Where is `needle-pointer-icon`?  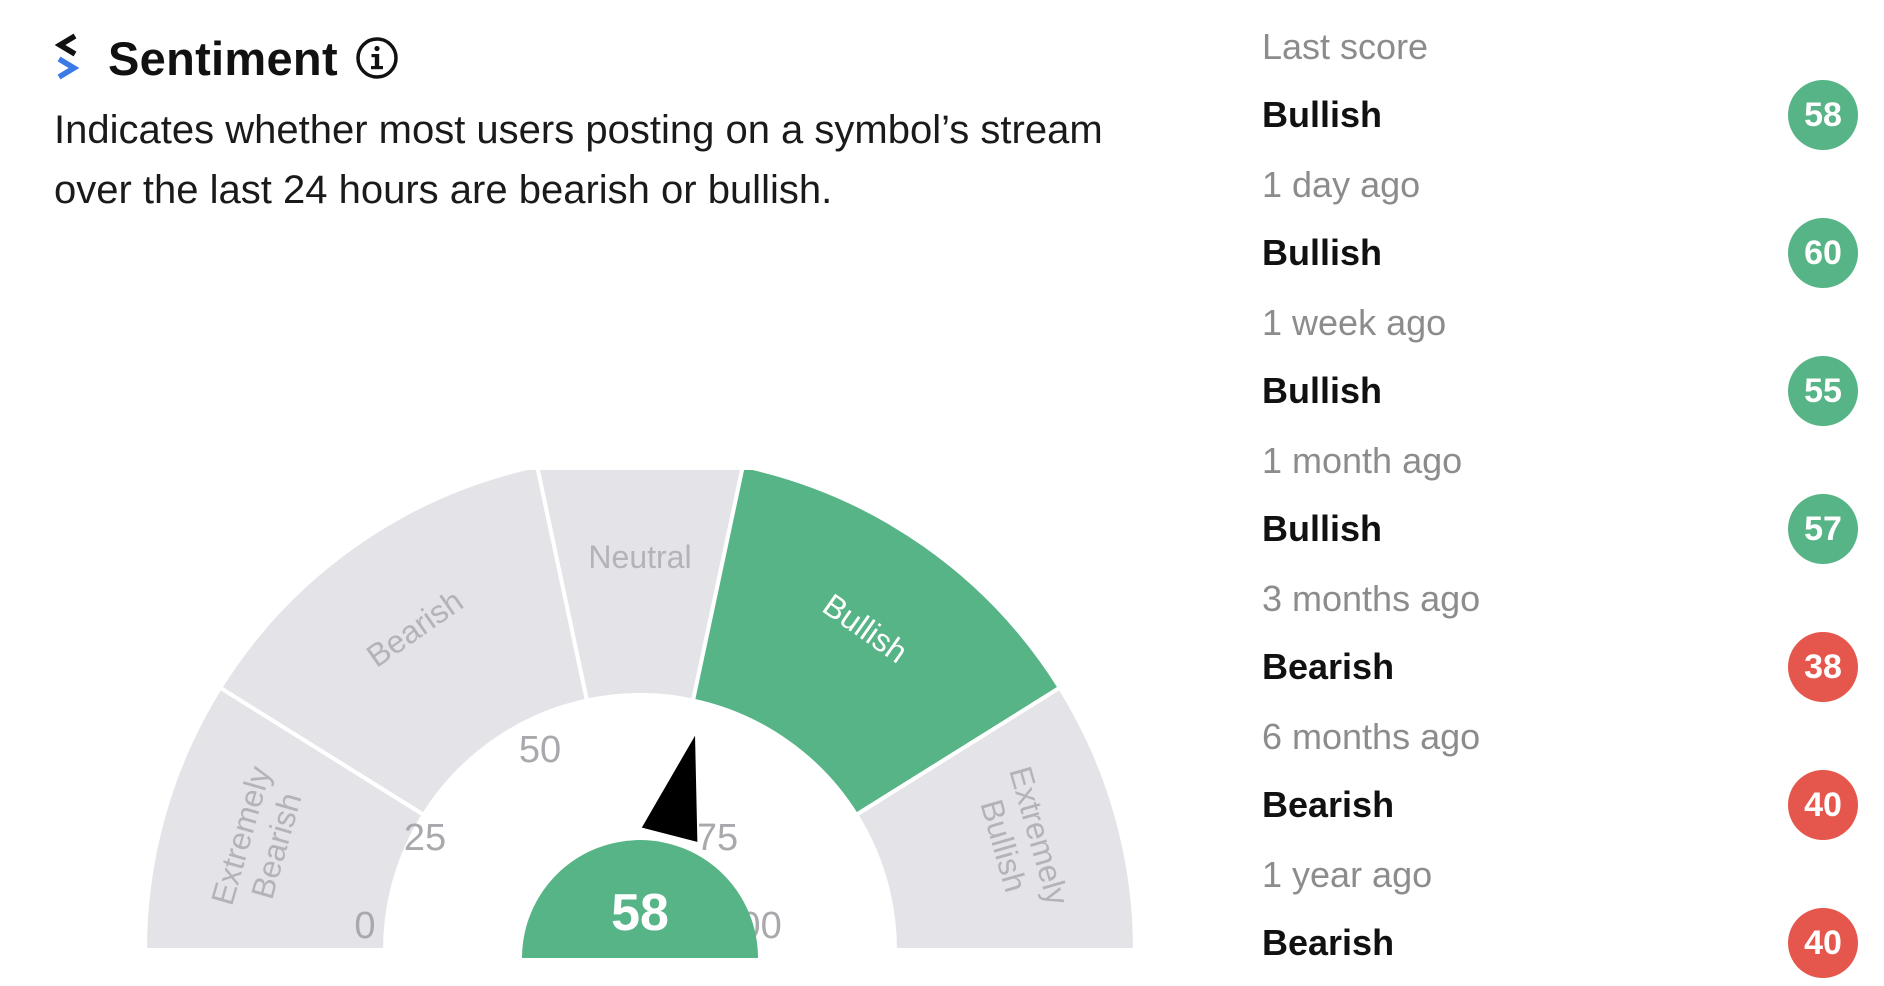
needle-pointer-icon is located at coordinates (669, 786).